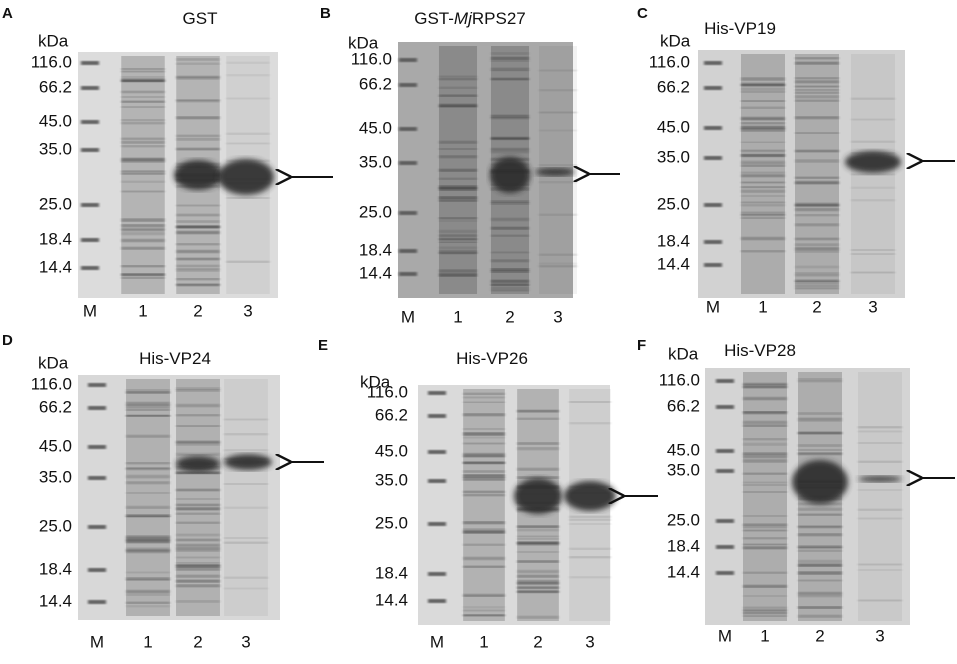 This screenshot has height=664, width=957. I want to click on gel-image, so click(517, 505).